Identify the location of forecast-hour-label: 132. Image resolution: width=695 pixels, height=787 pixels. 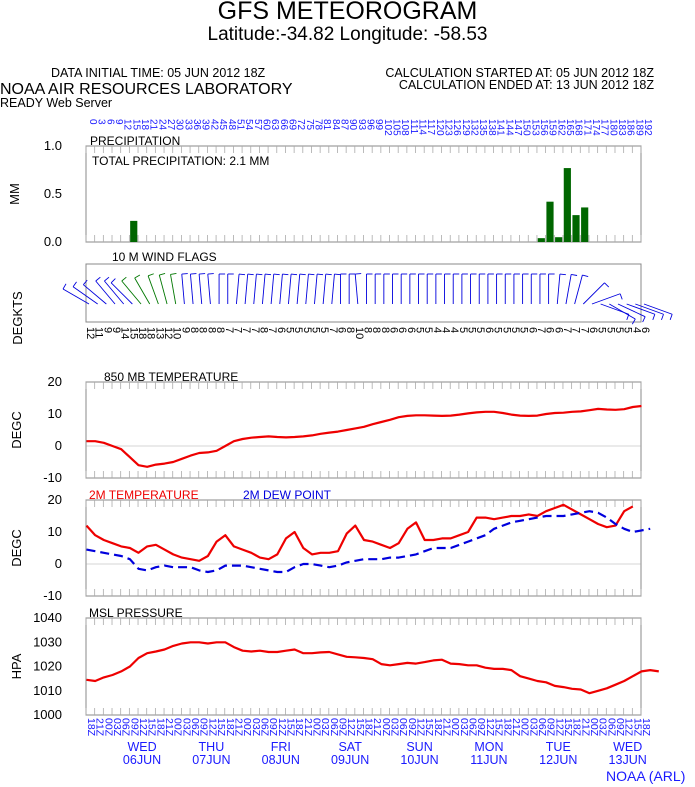
(474, 127).